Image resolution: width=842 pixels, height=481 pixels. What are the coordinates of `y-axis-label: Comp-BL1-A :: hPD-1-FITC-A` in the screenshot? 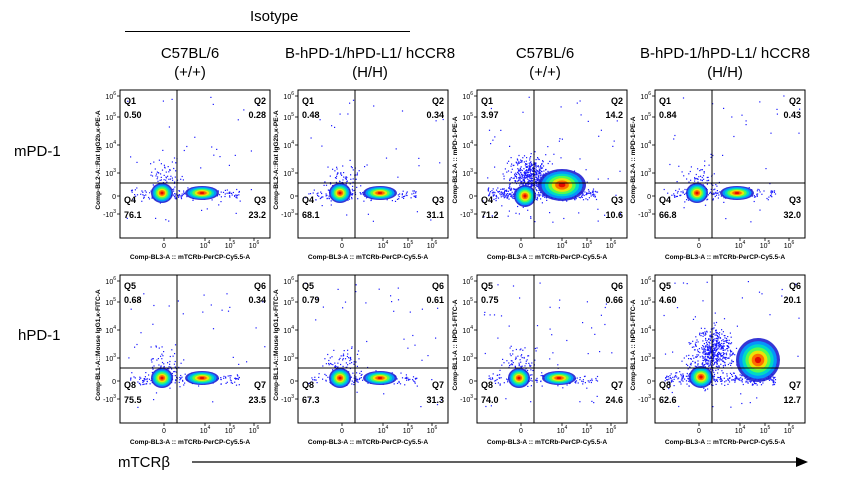 It's located at (633, 344).